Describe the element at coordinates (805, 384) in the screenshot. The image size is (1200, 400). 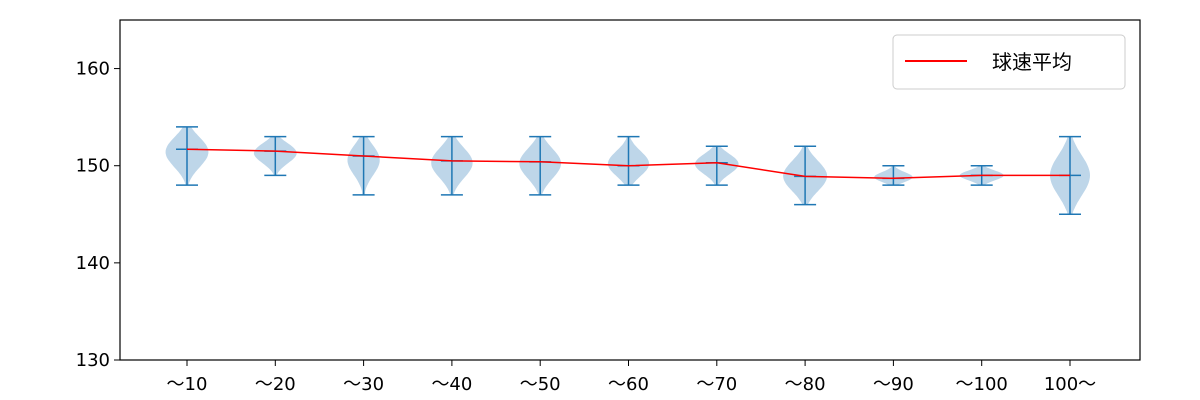
I see `x-tick-label: 〜80` at that location.